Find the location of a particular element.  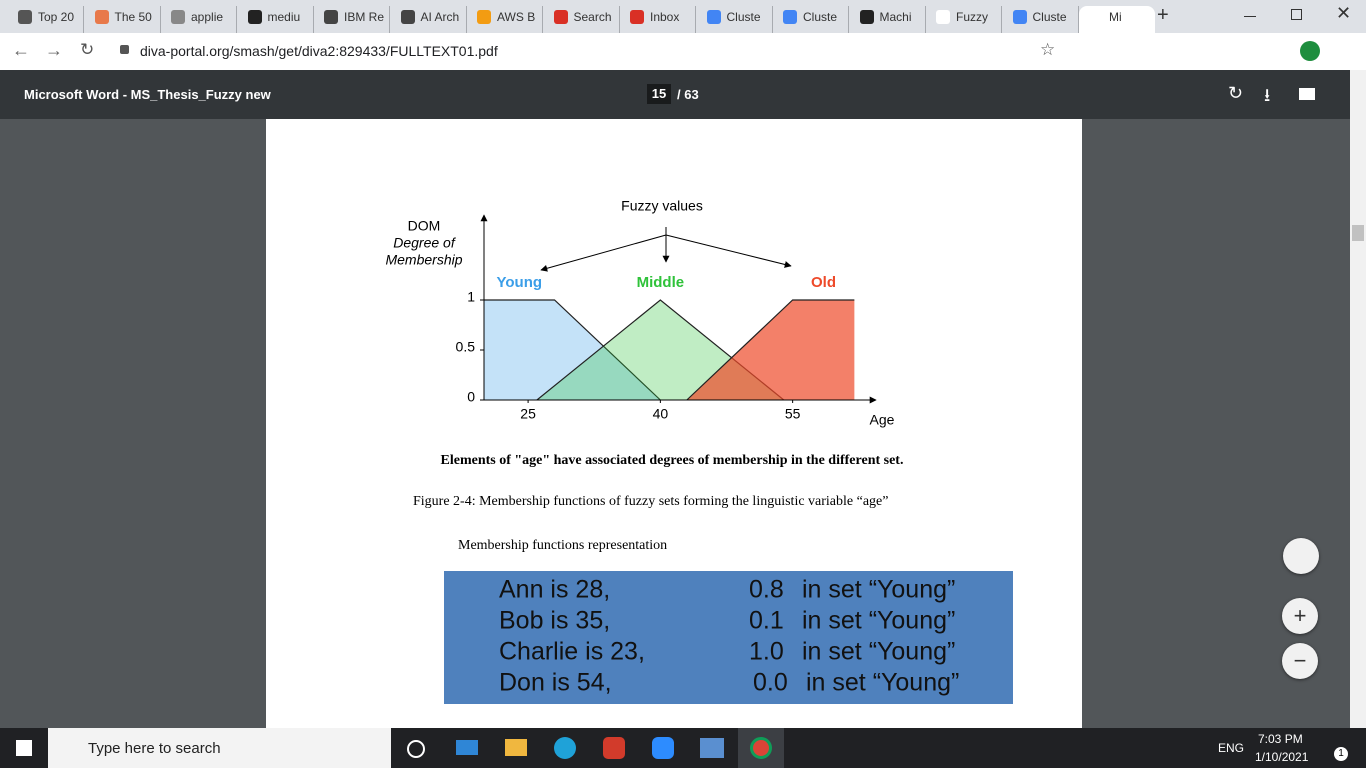

zoom-in: + is located at coordinates (1300, 616).